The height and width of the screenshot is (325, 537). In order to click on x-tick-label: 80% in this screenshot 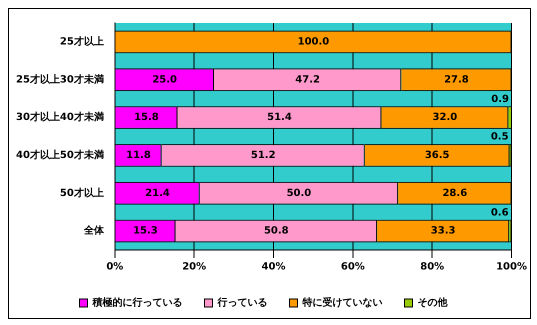, I will do `click(432, 267)`.